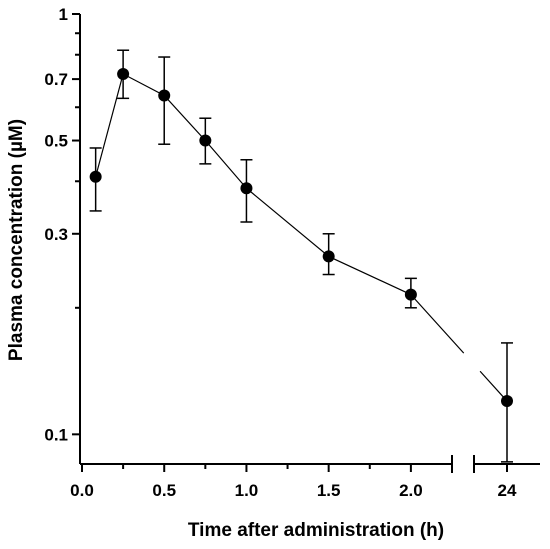  Describe the element at coordinates (329, 490) in the screenshot. I see `x-tick-label: 1.5` at that location.